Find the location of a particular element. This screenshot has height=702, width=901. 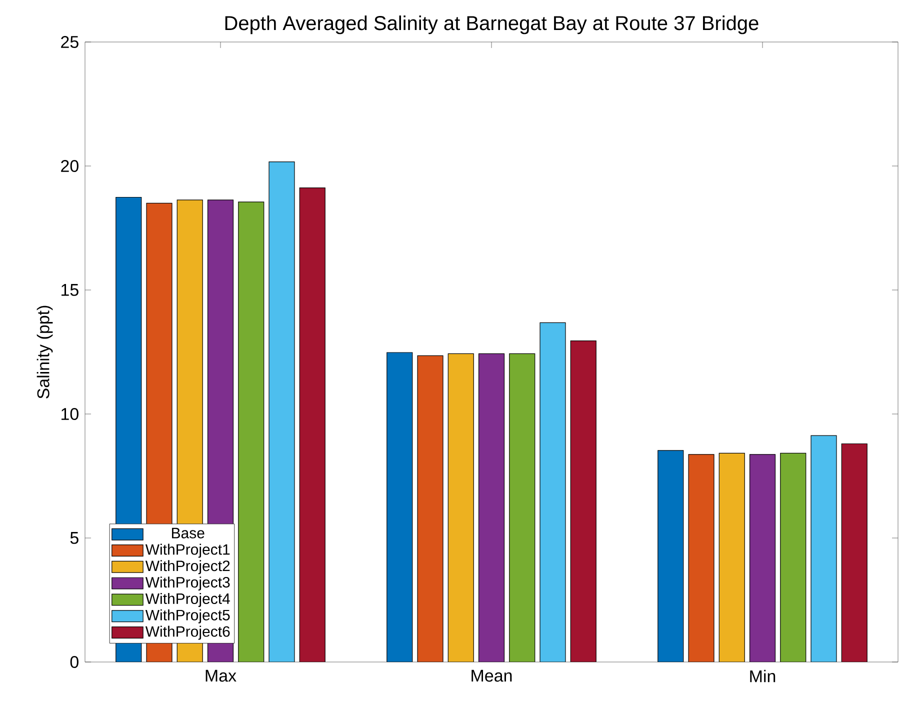

x-tick-label: Mean is located at coordinates (492, 676).